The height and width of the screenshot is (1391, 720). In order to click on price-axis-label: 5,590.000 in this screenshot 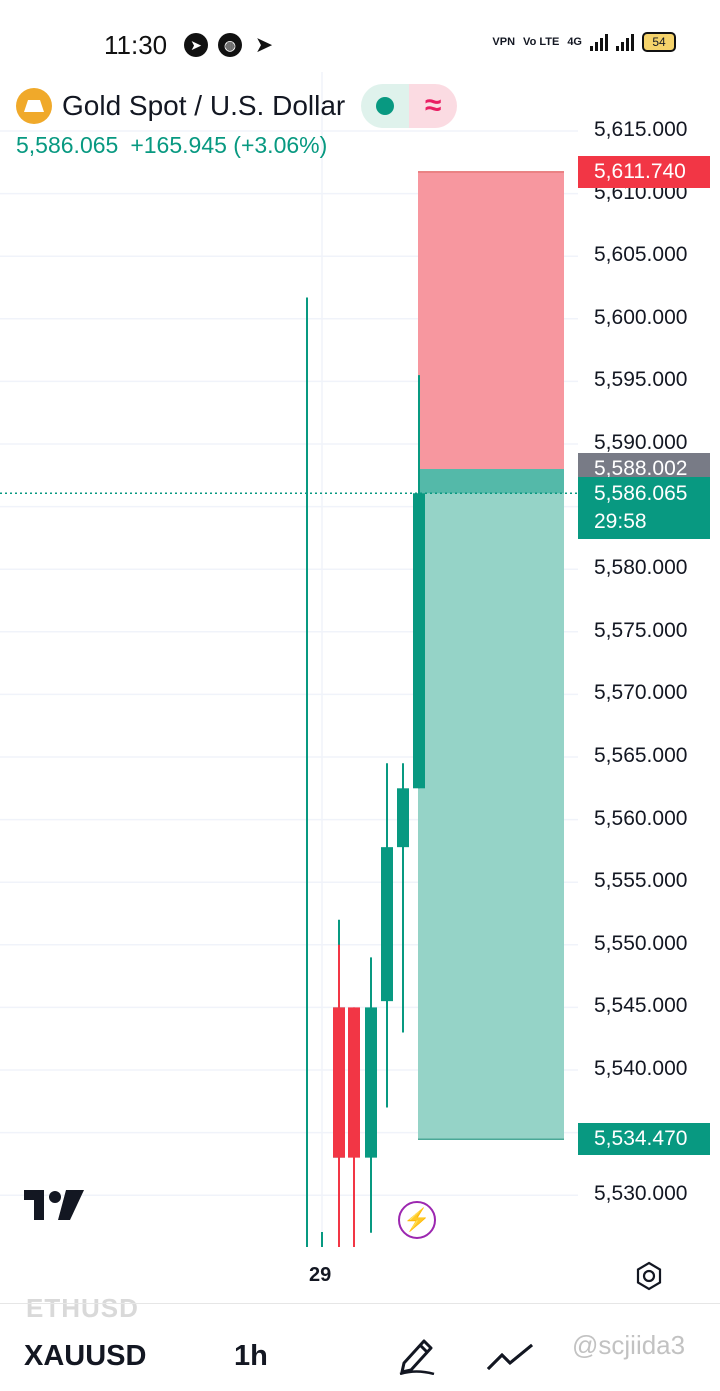, I will do `click(641, 442)`.